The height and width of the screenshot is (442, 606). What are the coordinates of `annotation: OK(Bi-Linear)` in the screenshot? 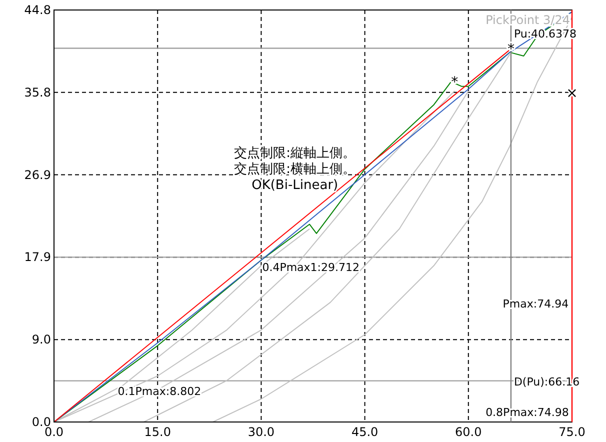 It's located at (295, 186).